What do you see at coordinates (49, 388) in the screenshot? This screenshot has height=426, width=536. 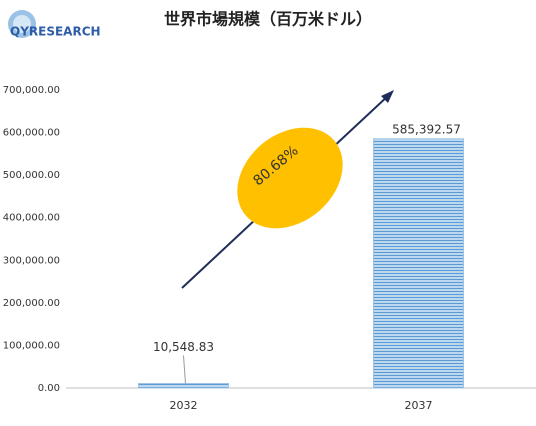 I see `y-tick-label: 0.00` at bounding box center [49, 388].